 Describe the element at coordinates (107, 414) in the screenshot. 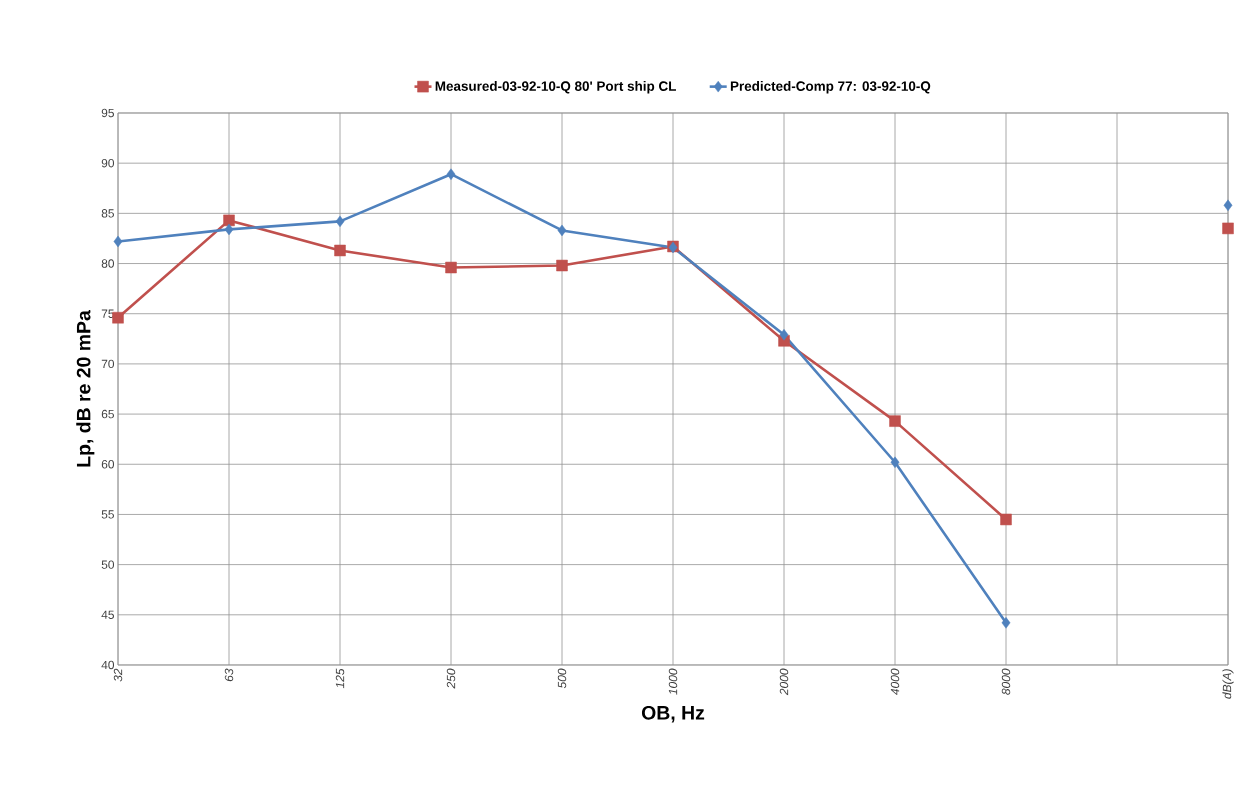

I see `y-tick-label: 65` at that location.